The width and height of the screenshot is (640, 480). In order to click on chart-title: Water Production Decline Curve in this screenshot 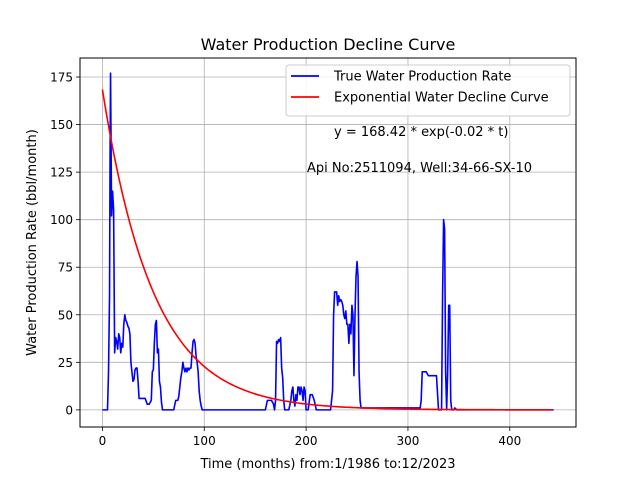, I will do `click(328, 44)`.